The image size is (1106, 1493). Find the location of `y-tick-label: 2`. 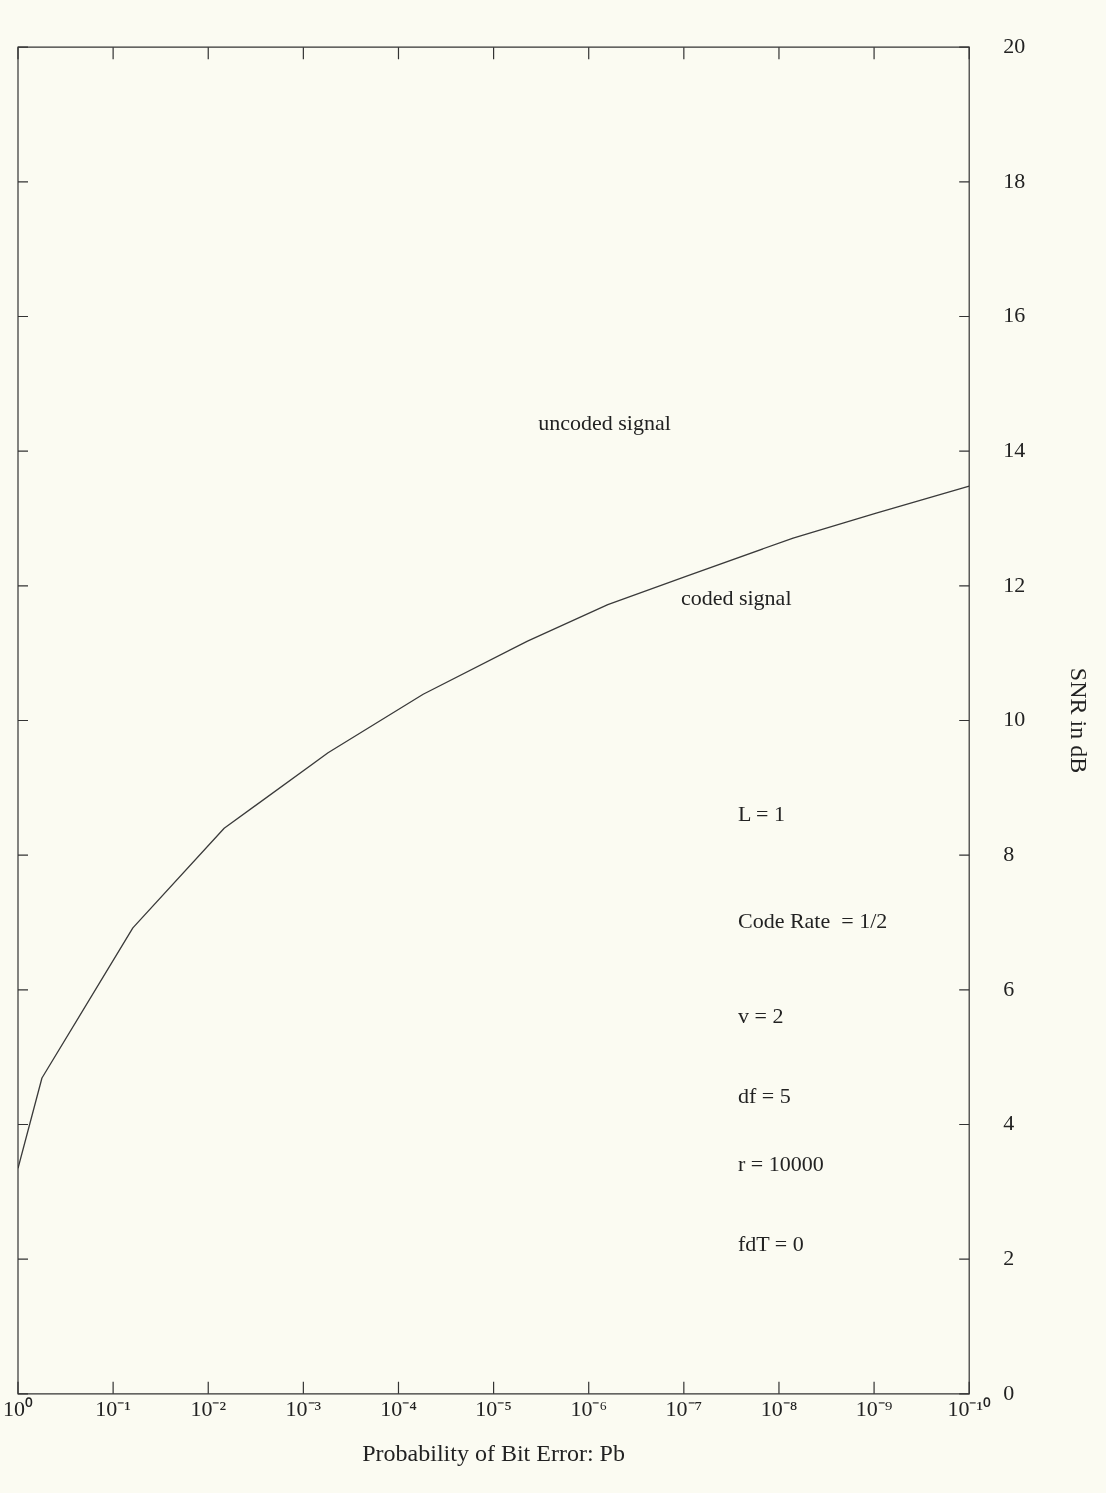

y-tick-label: 2 is located at coordinates (1009, 1257).